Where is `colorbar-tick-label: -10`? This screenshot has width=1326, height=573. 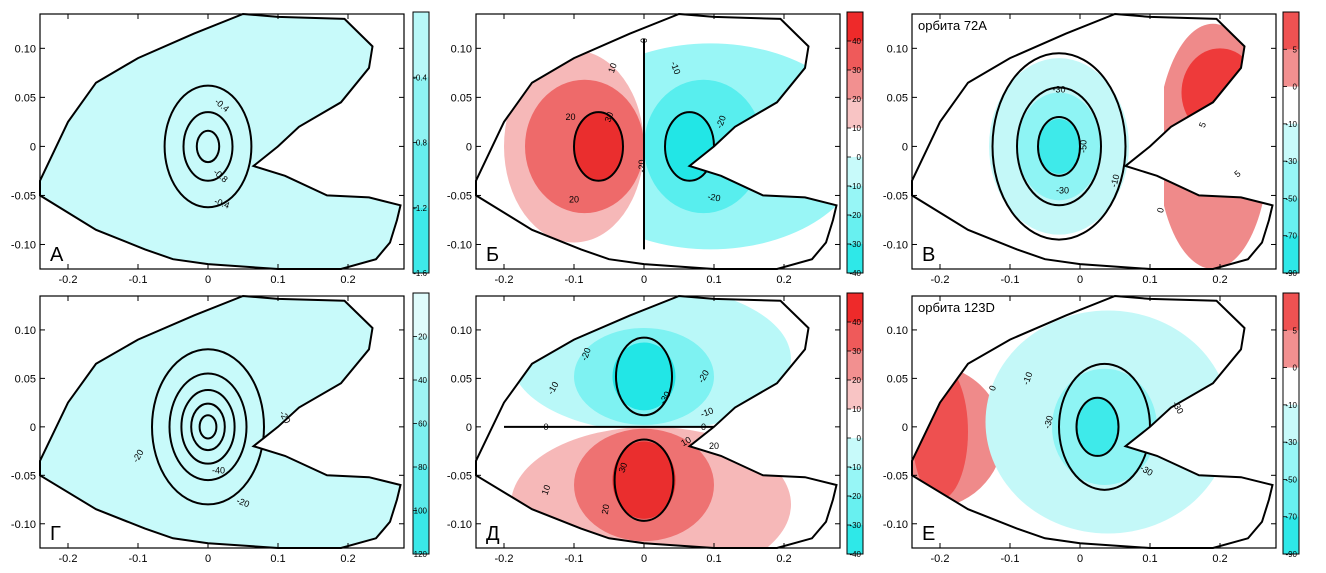
colorbar-tick-label: -10 is located at coordinates (855, 186).